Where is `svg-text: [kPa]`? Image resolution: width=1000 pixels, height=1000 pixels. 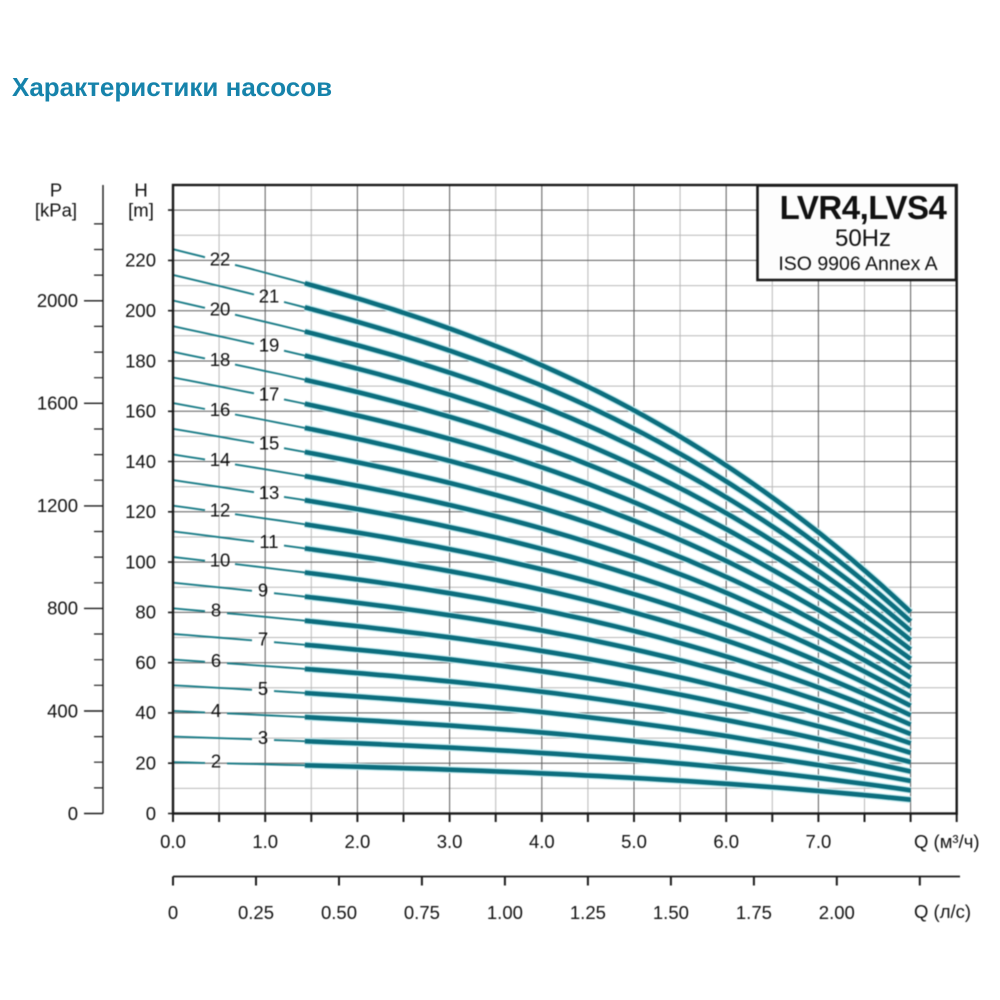
svg-text: [kPa] is located at coordinates (56, 210).